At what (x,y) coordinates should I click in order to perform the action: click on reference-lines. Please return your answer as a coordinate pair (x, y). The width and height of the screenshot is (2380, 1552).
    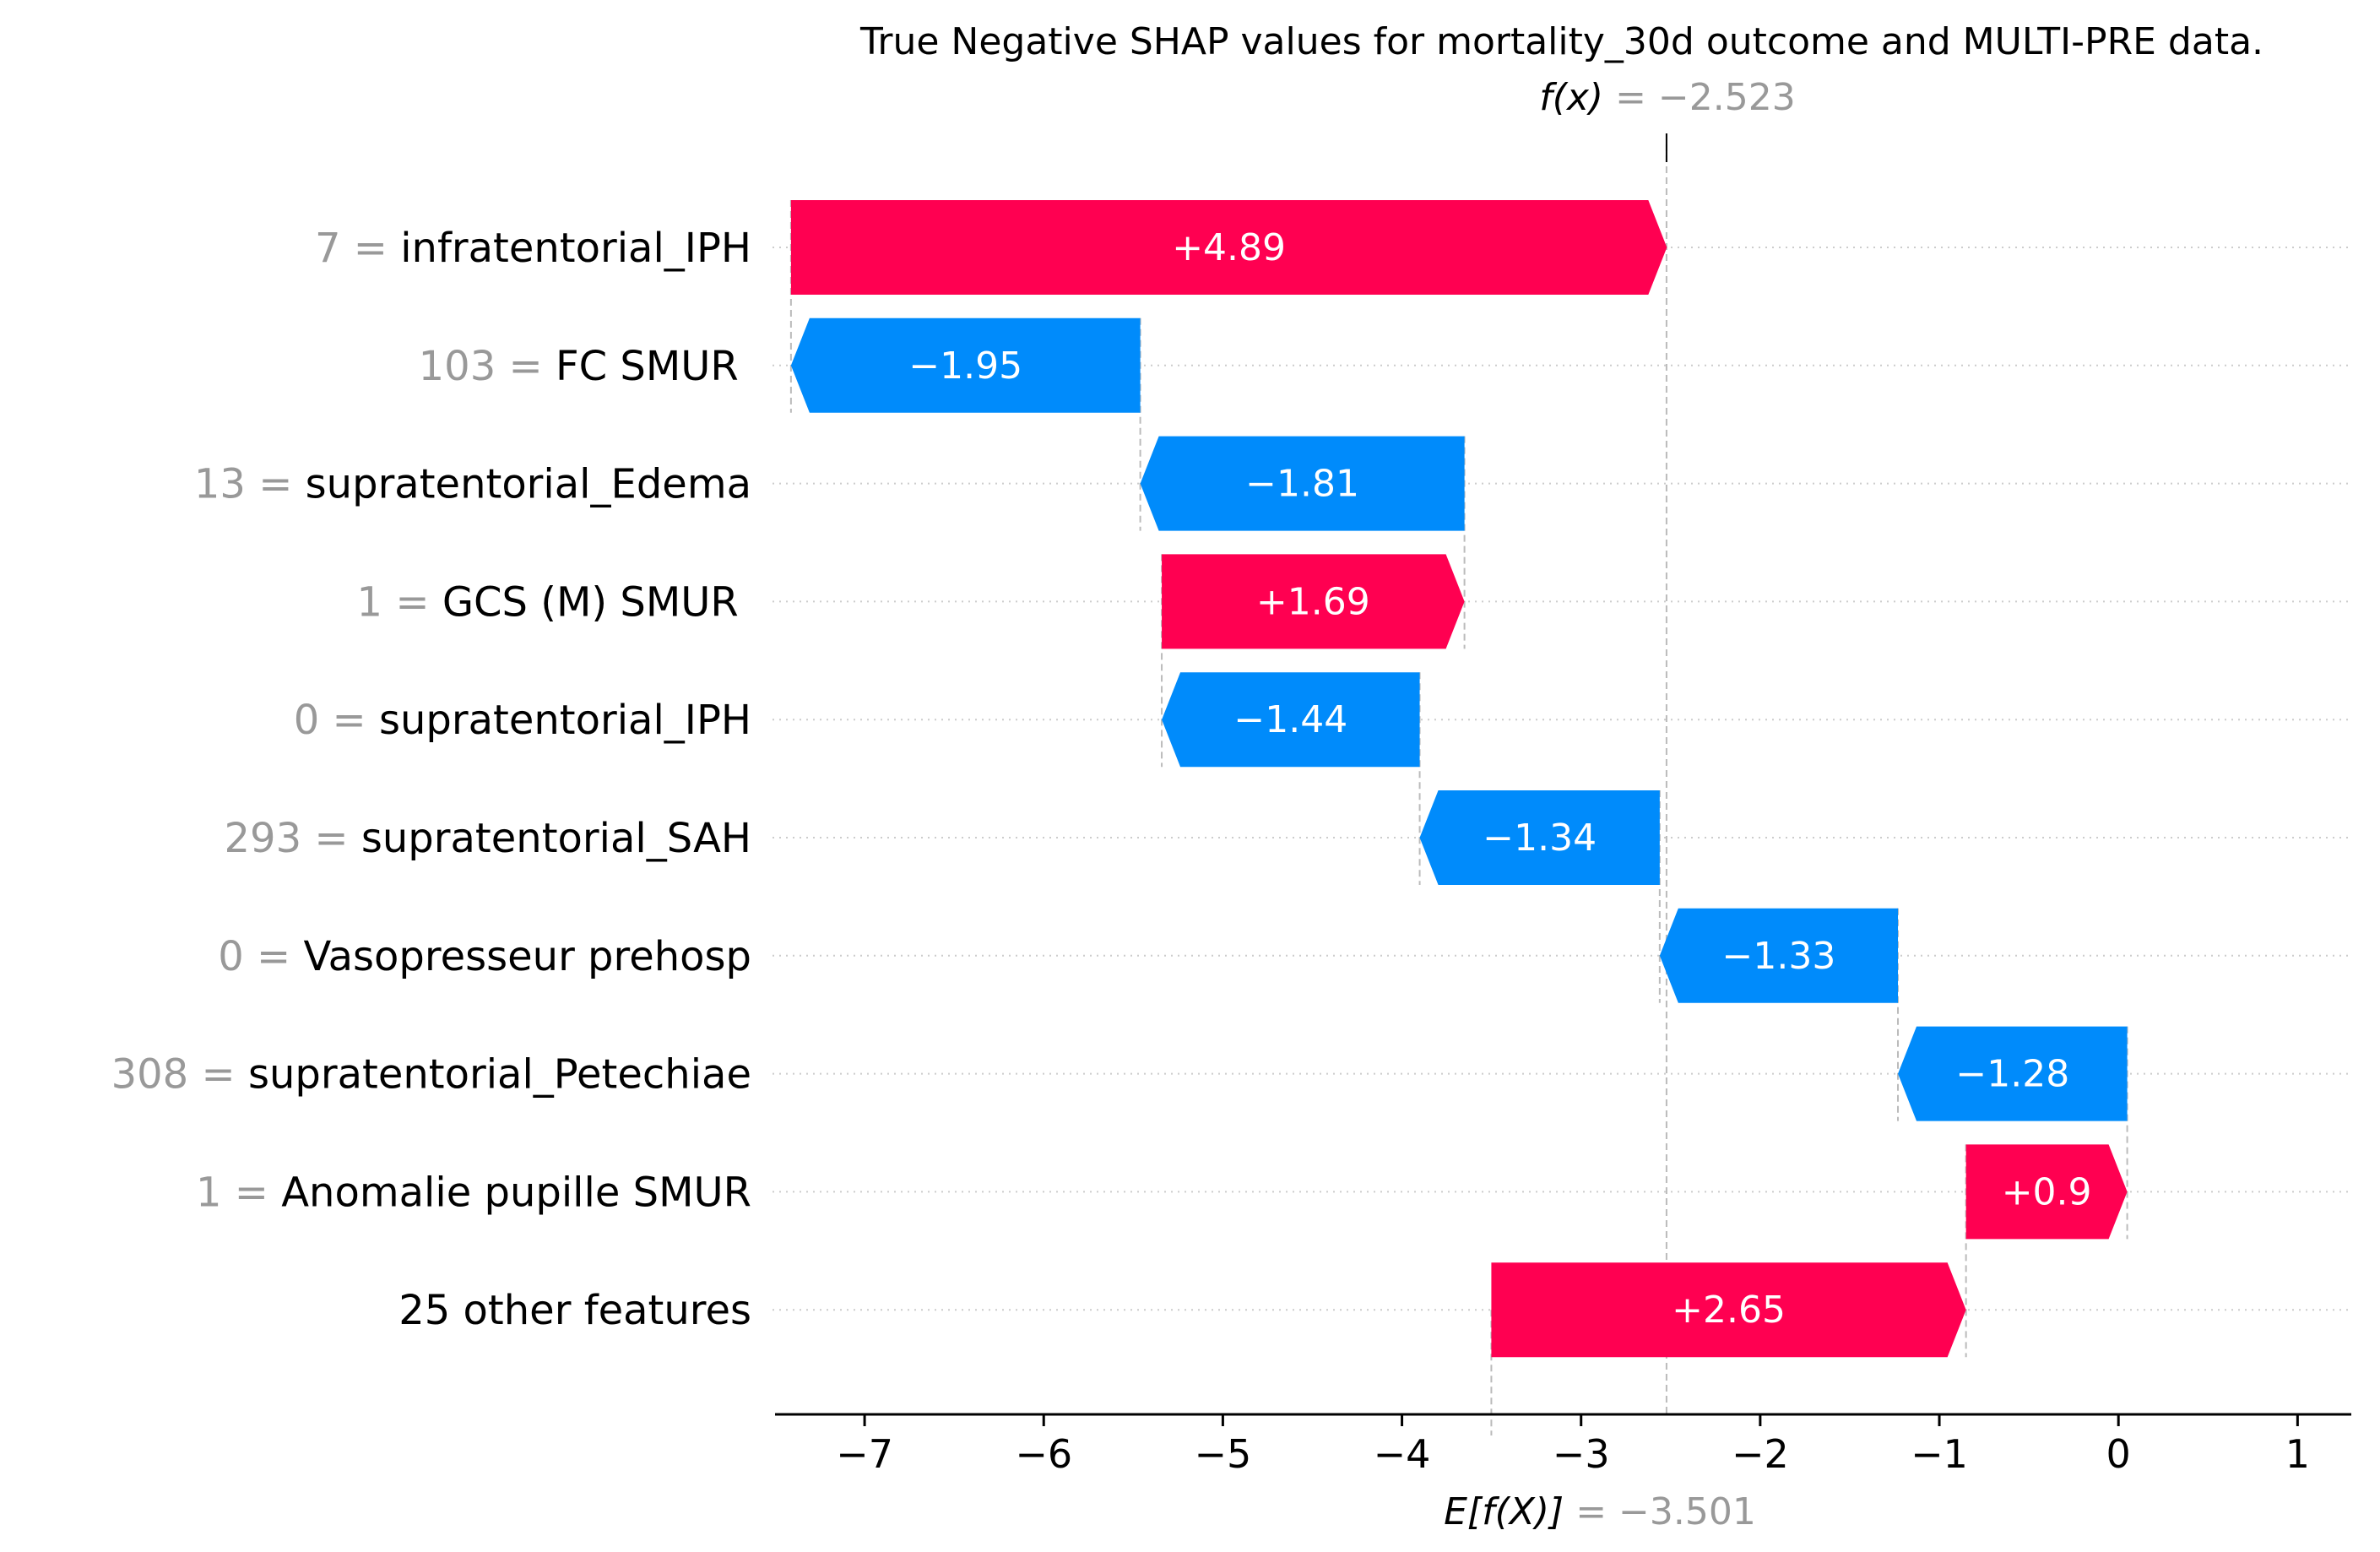
    Looking at the image, I should click on (1578, 784).